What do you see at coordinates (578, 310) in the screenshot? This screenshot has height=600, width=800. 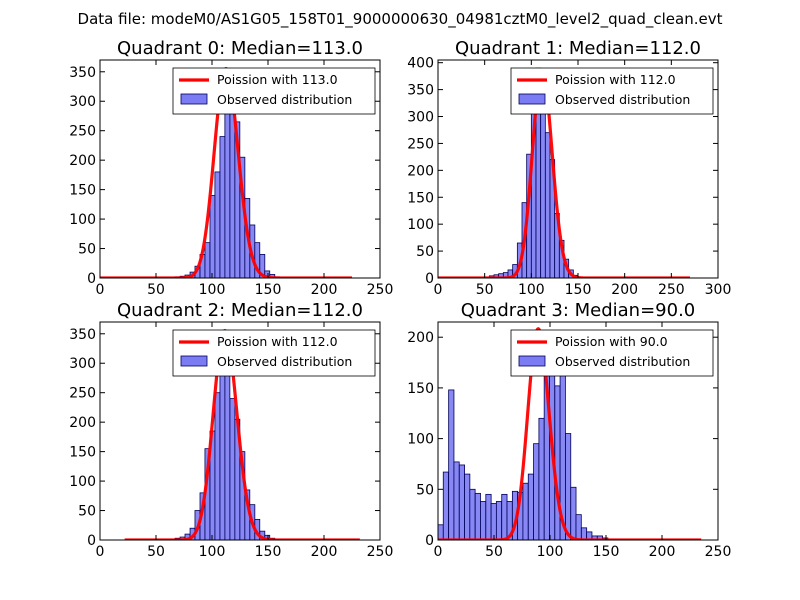 I see `chart-title: Quadrant 3: Median=90.0` at bounding box center [578, 310].